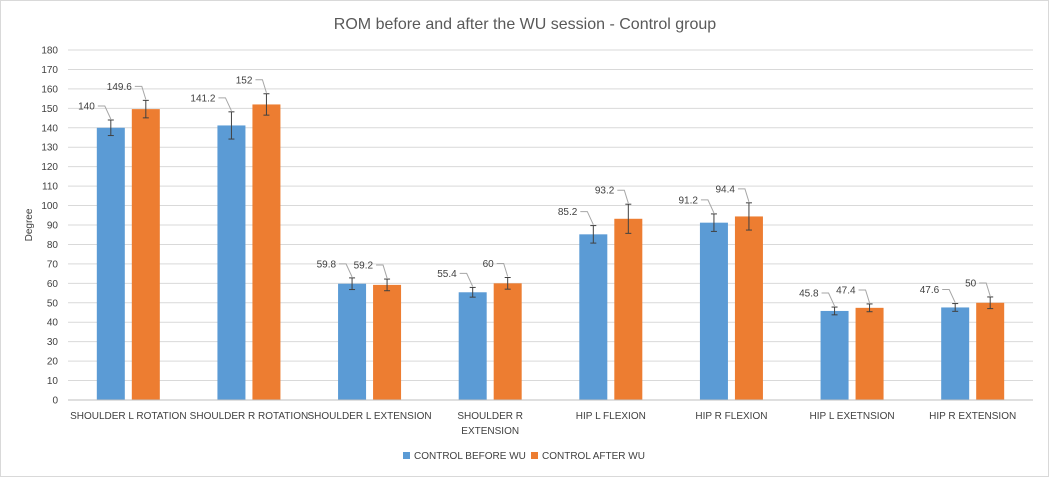 The height and width of the screenshot is (477, 1049). Describe the element at coordinates (119, 87) in the screenshot. I see `data-label: 149.6` at that location.